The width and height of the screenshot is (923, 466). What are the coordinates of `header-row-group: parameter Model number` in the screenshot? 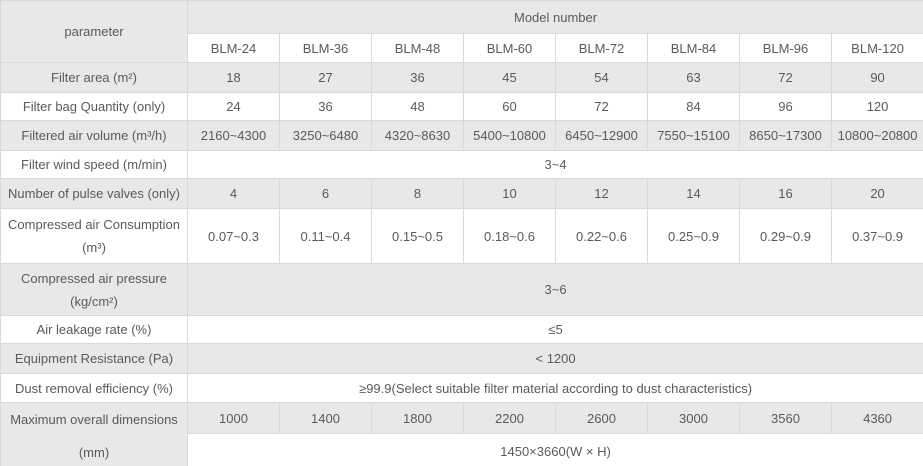 It's located at (461, 31).